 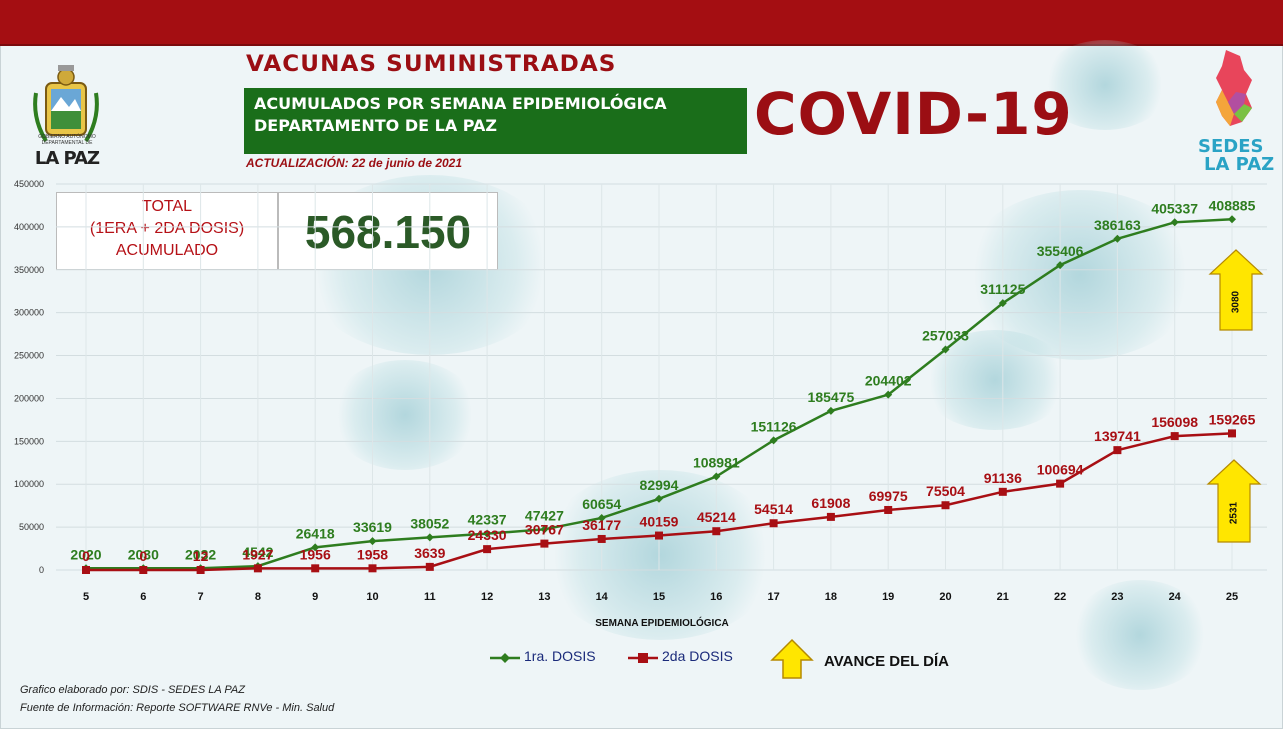 What do you see at coordinates (167, 228) in the screenshot?
I see `total-label-line-2: (1ERA + 2DA DOSIS)` at bounding box center [167, 228].